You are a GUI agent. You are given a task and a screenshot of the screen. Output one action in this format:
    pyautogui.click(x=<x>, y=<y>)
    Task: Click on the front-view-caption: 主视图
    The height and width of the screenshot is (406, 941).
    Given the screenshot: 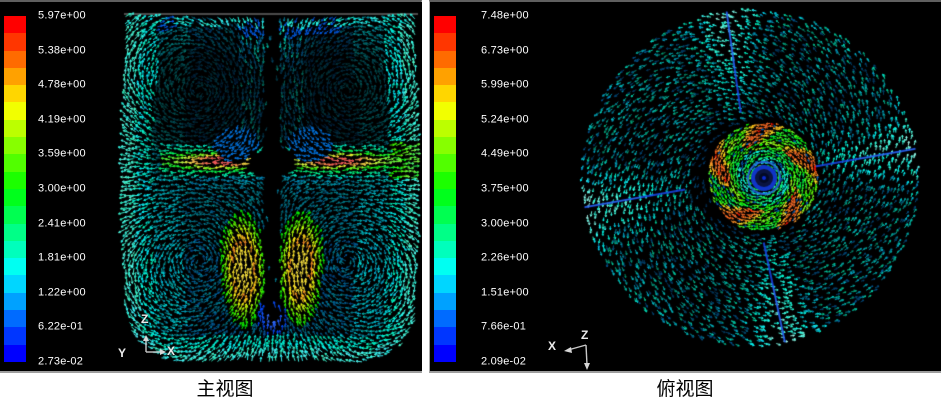 What is the action you would take?
    pyautogui.click(x=225, y=389)
    